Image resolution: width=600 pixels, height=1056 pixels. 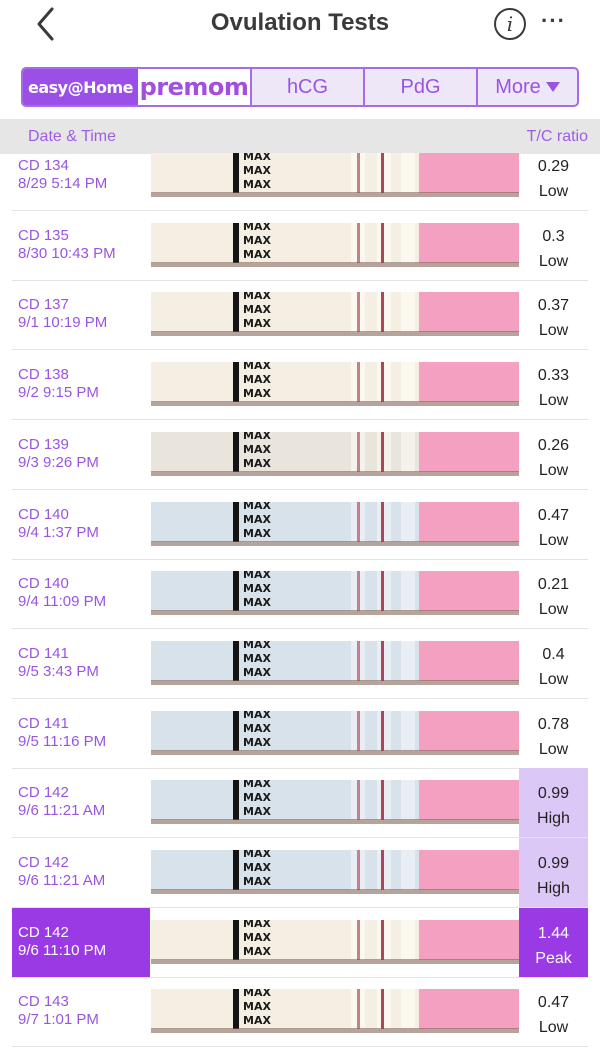 I want to click on row-date-label: CD 139 9/3 9:26 PM, so click(x=81, y=454).